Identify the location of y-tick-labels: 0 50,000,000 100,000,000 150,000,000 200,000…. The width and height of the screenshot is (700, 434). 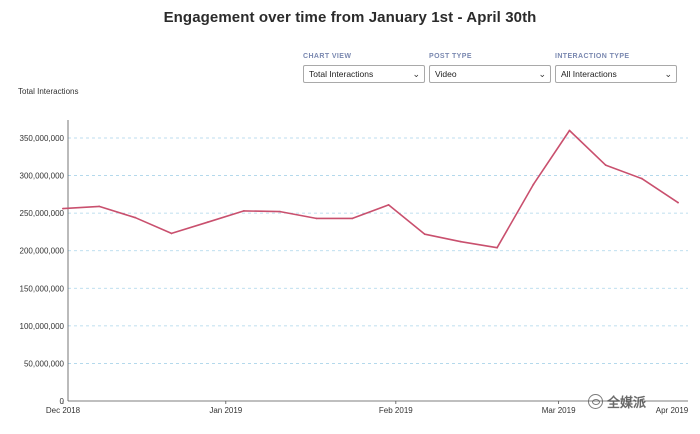
(42, 270).